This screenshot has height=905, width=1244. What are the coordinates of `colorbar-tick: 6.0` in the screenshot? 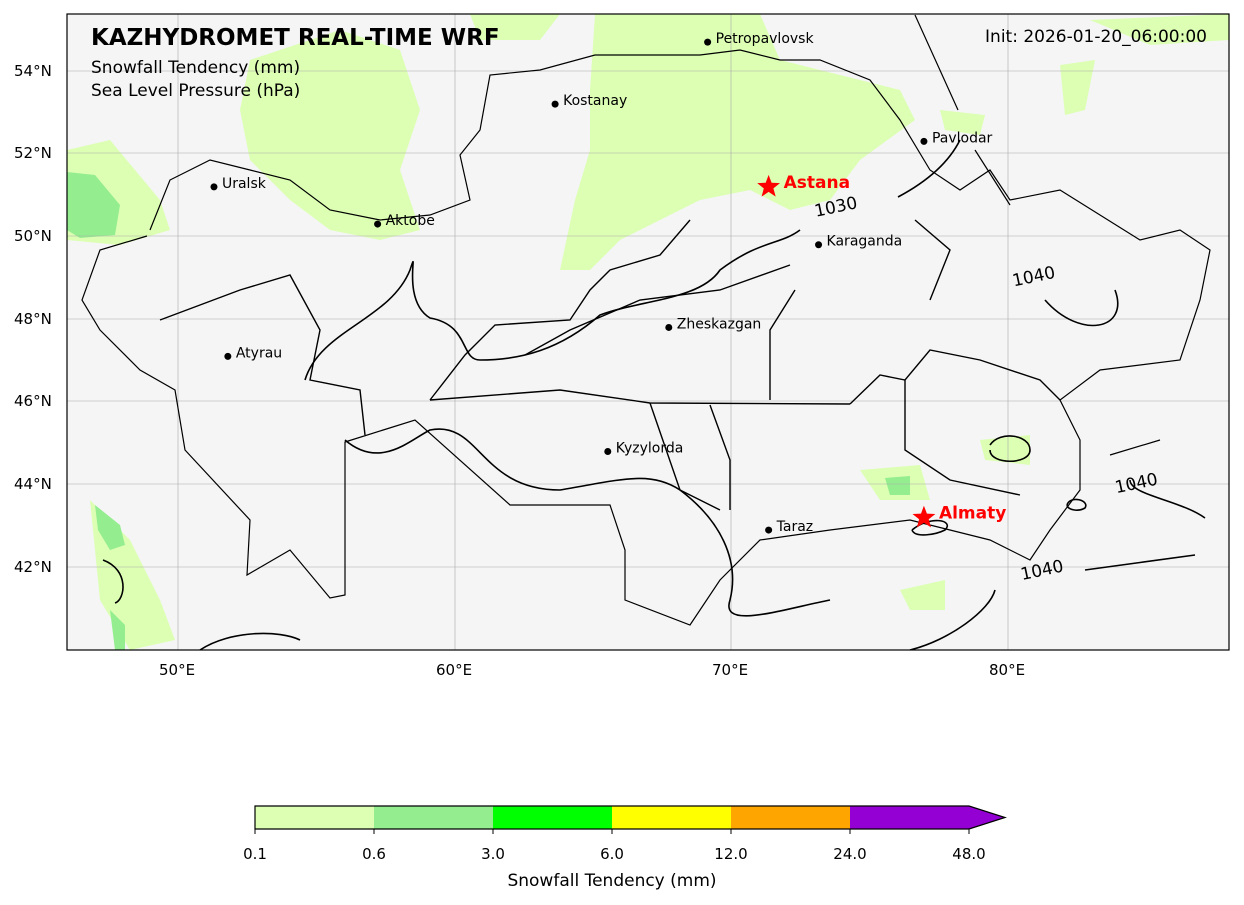 It's located at (612, 854).